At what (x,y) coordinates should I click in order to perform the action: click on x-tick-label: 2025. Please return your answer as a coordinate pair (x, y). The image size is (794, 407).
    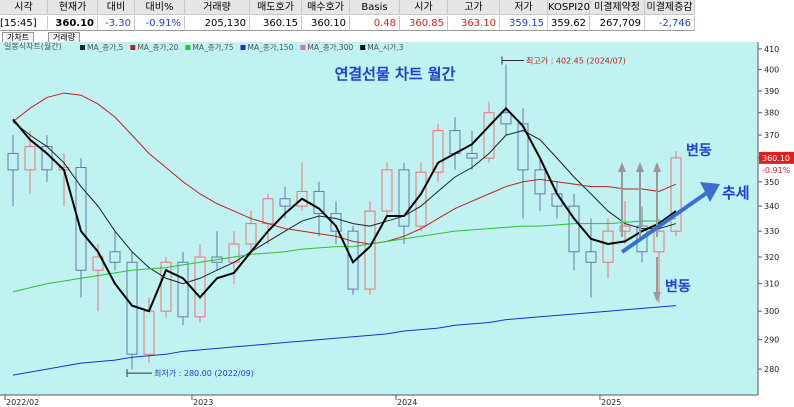
    Looking at the image, I should click on (611, 402).